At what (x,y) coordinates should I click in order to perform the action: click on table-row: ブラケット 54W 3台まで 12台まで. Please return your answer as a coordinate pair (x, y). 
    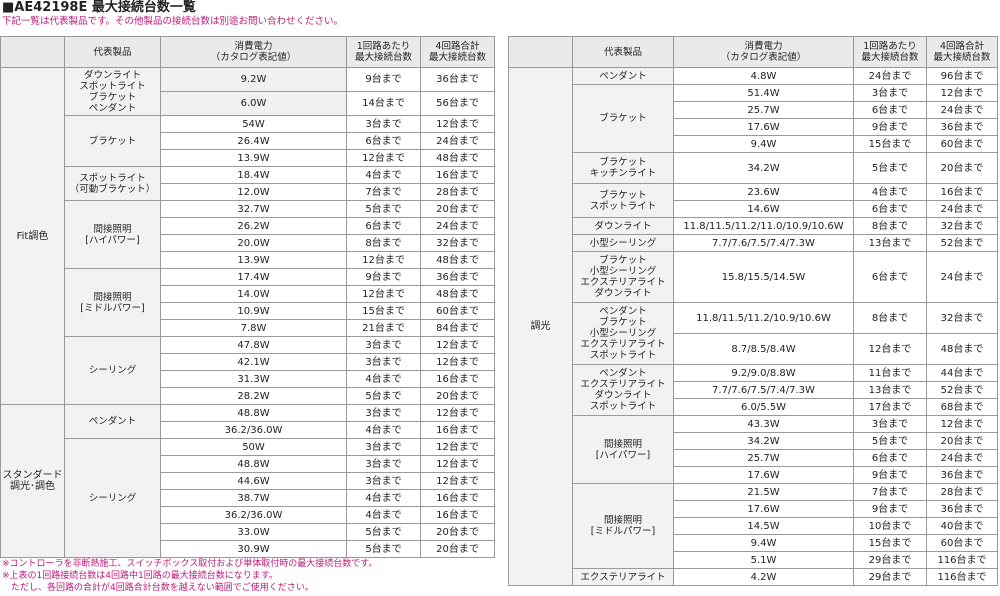
    Looking at the image, I should click on (248, 141).